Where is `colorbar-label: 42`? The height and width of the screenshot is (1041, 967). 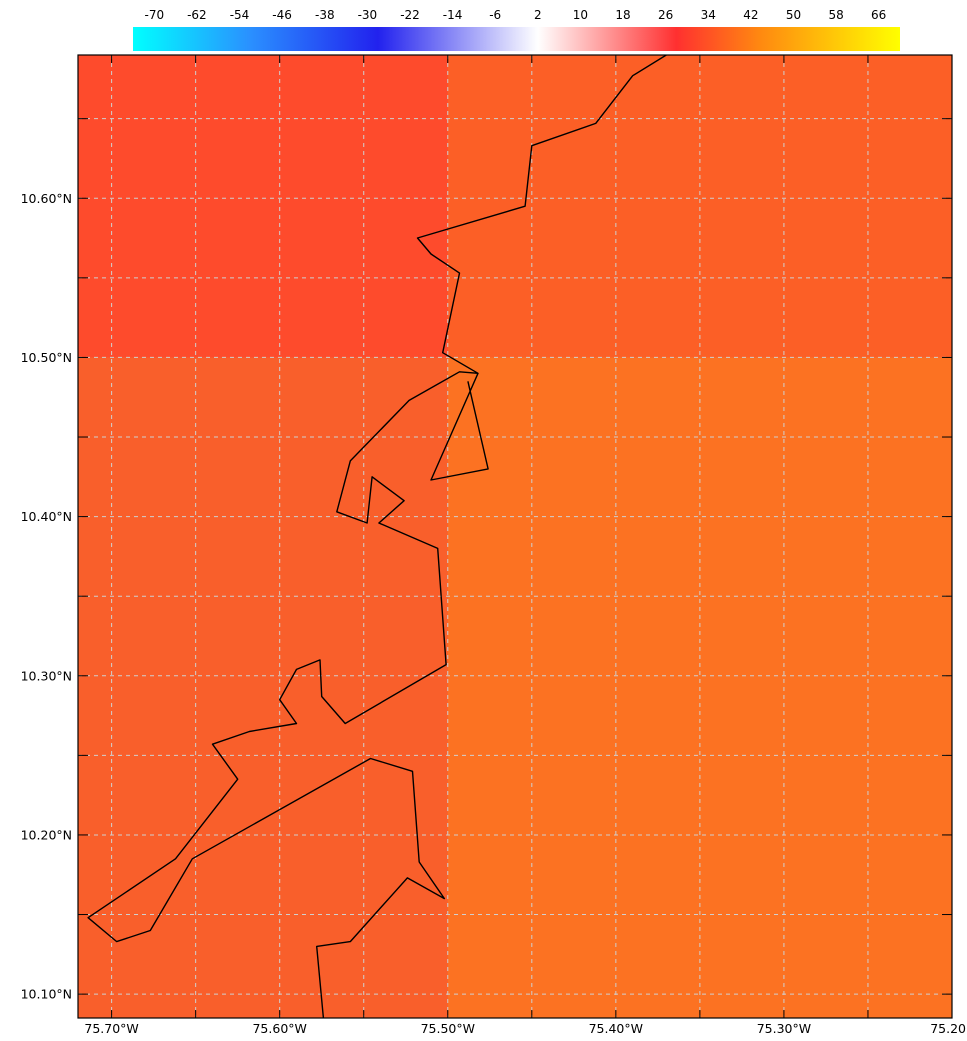
colorbar-label: 42 is located at coordinates (750, 15).